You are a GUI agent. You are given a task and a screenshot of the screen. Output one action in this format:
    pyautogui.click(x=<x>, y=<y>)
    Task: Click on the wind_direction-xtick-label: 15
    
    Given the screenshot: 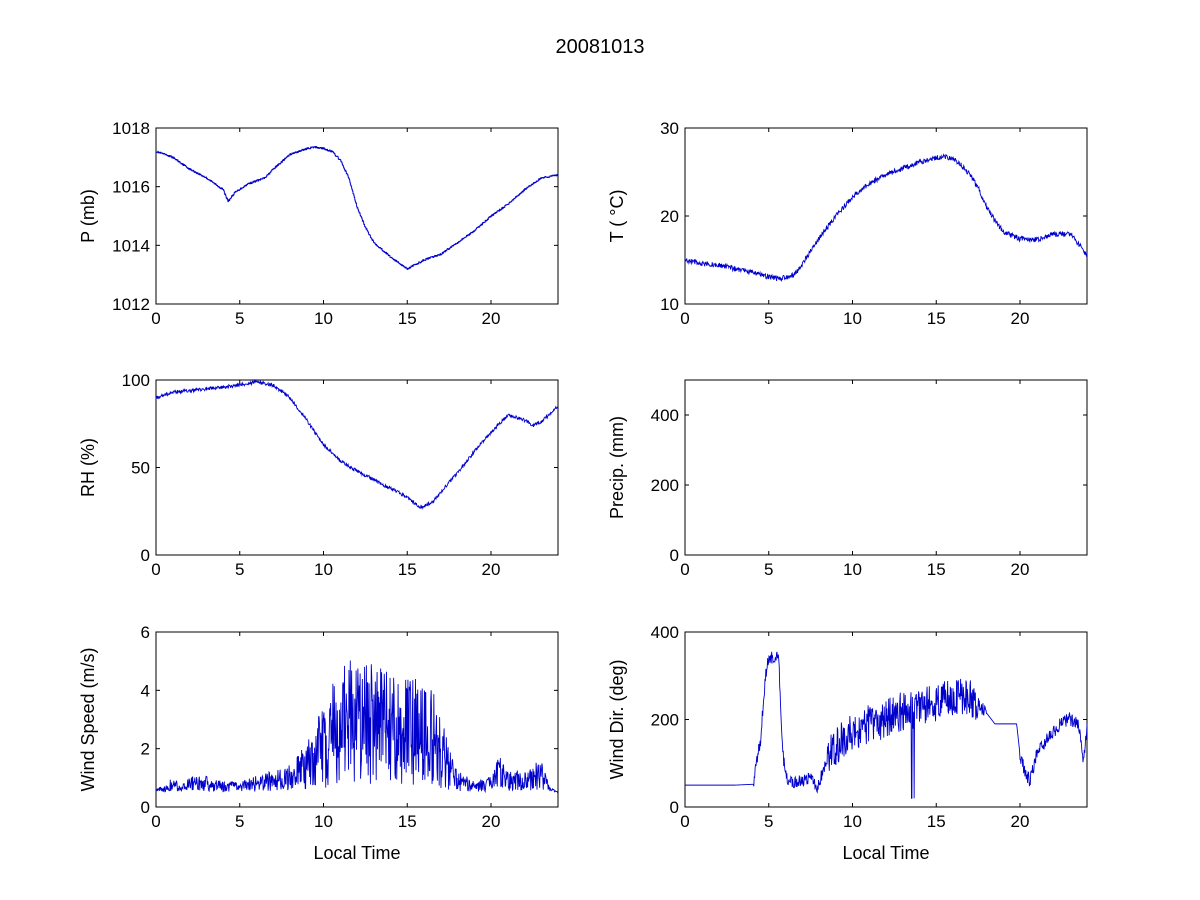 What is the action you would take?
    pyautogui.click(x=936, y=821)
    